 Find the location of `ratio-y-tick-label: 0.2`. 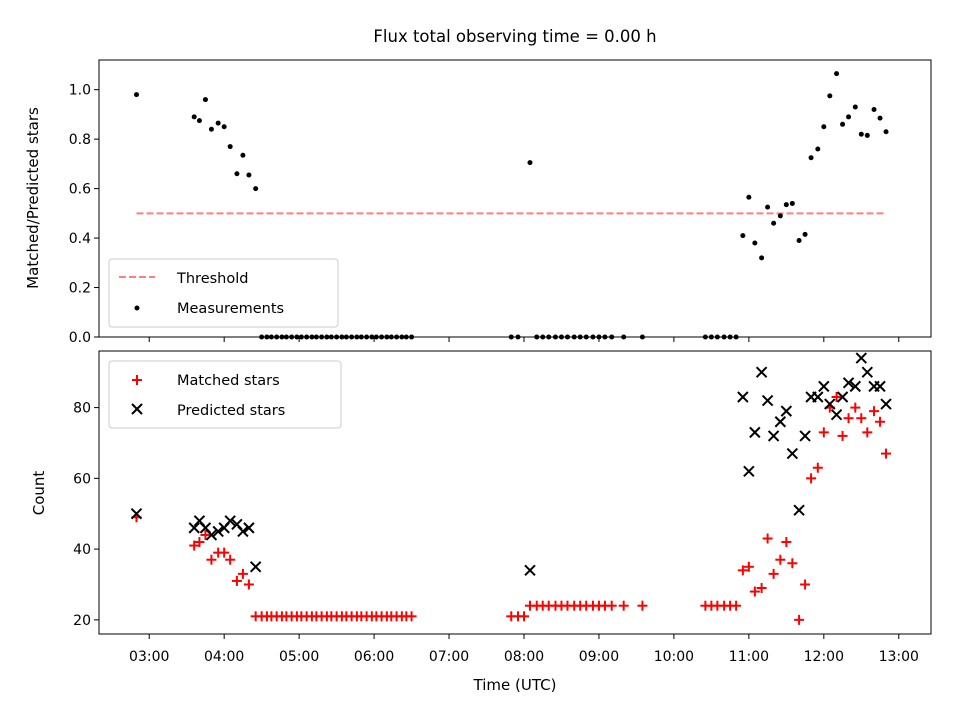

ratio-y-tick-label: 0.2 is located at coordinates (80, 289).